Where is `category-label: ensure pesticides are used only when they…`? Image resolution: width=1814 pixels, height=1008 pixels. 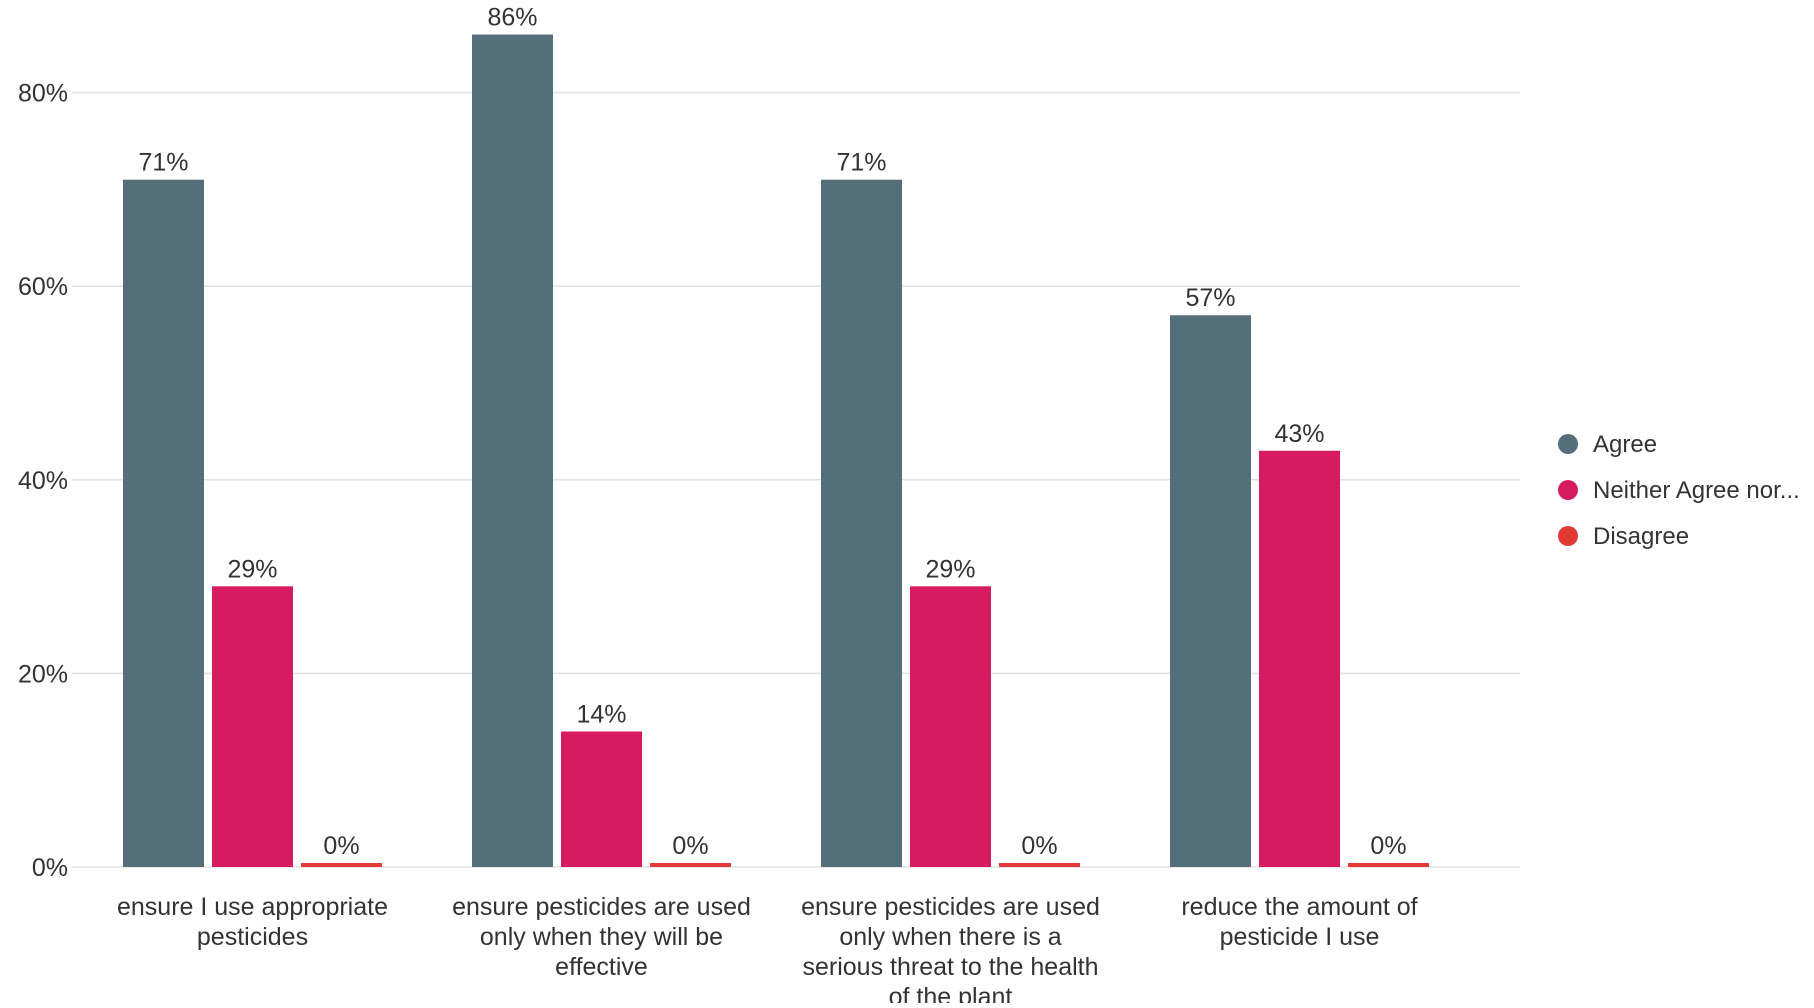
category-label: ensure pesticides are used only when they… is located at coordinates (601, 937).